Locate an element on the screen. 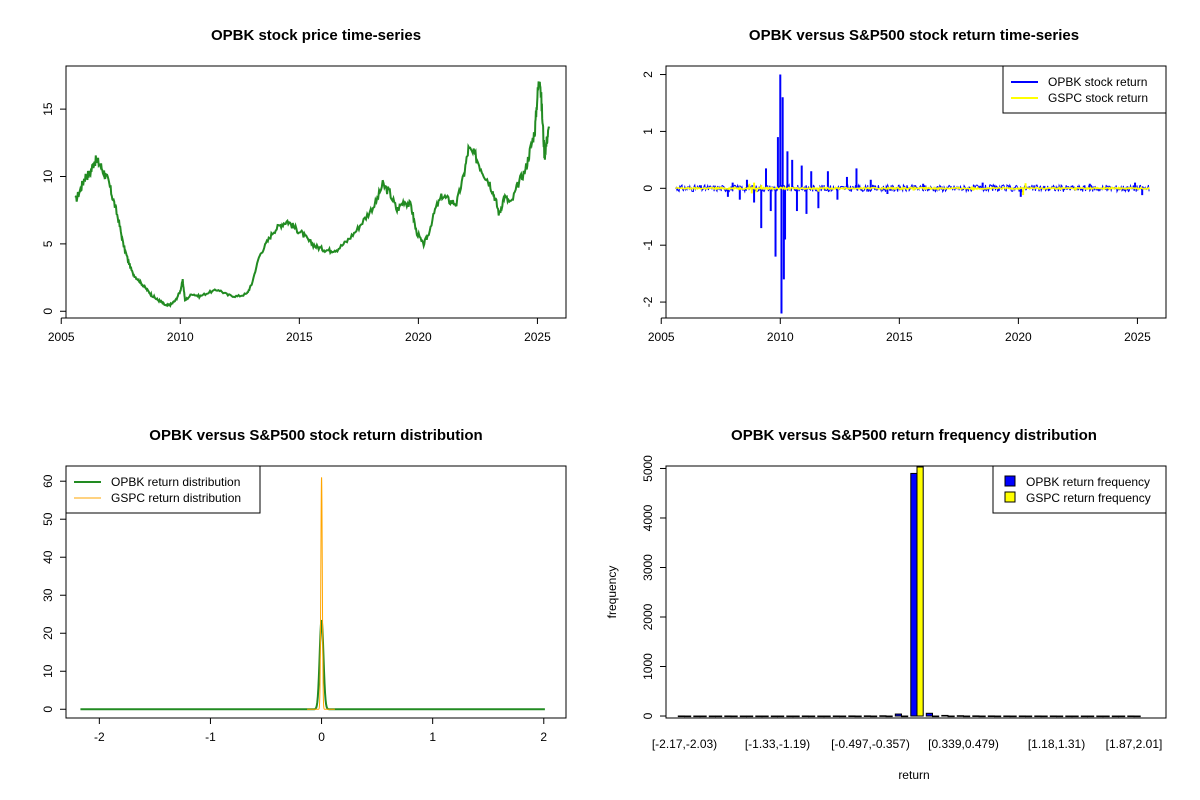  returns-x-tick-label: 2010 is located at coordinates (780, 337).